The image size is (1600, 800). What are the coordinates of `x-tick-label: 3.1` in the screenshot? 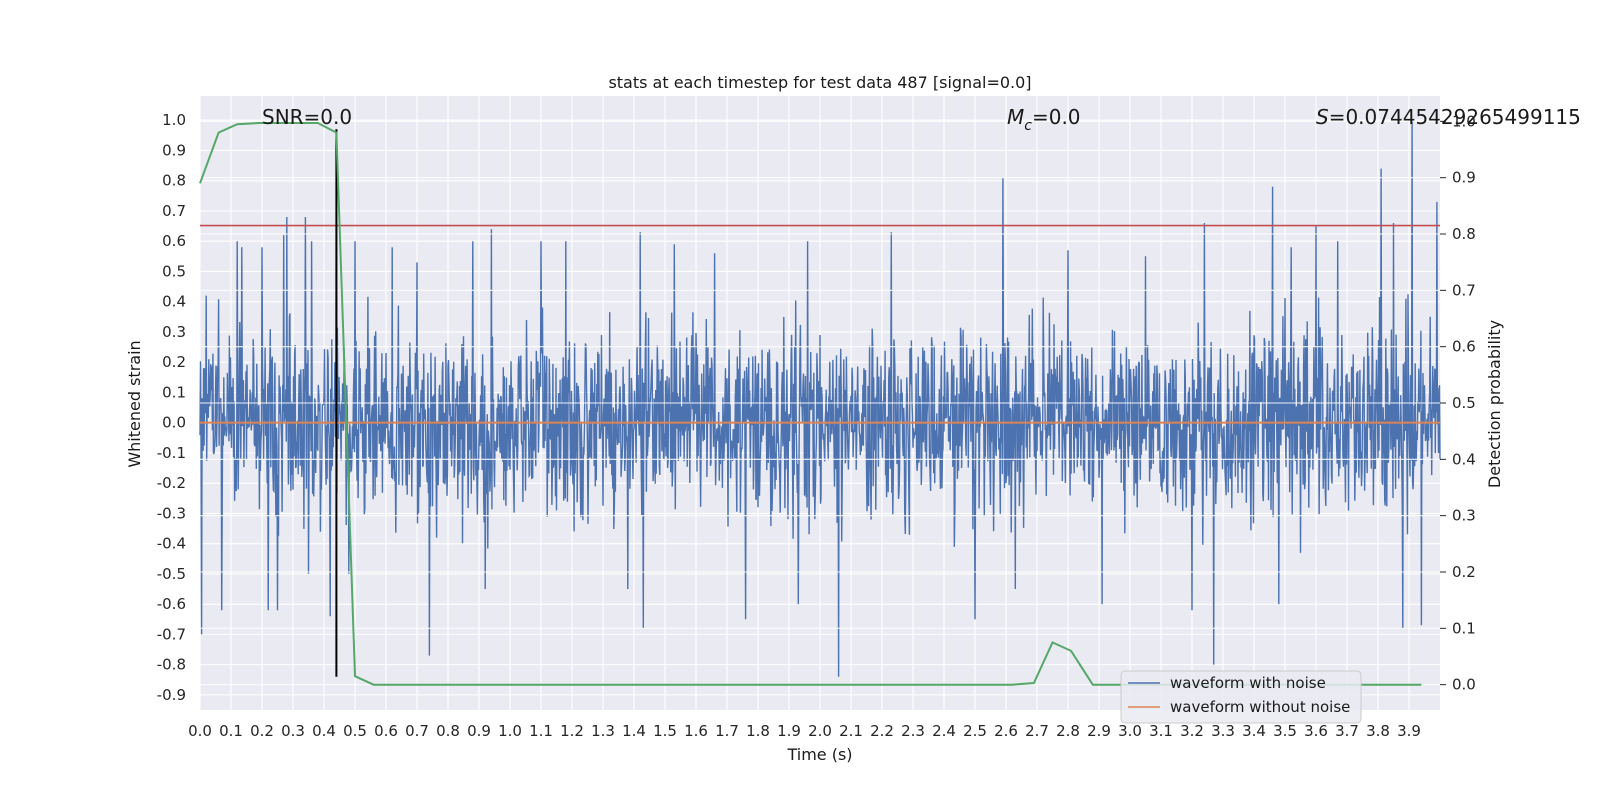 It's located at (1161, 731).